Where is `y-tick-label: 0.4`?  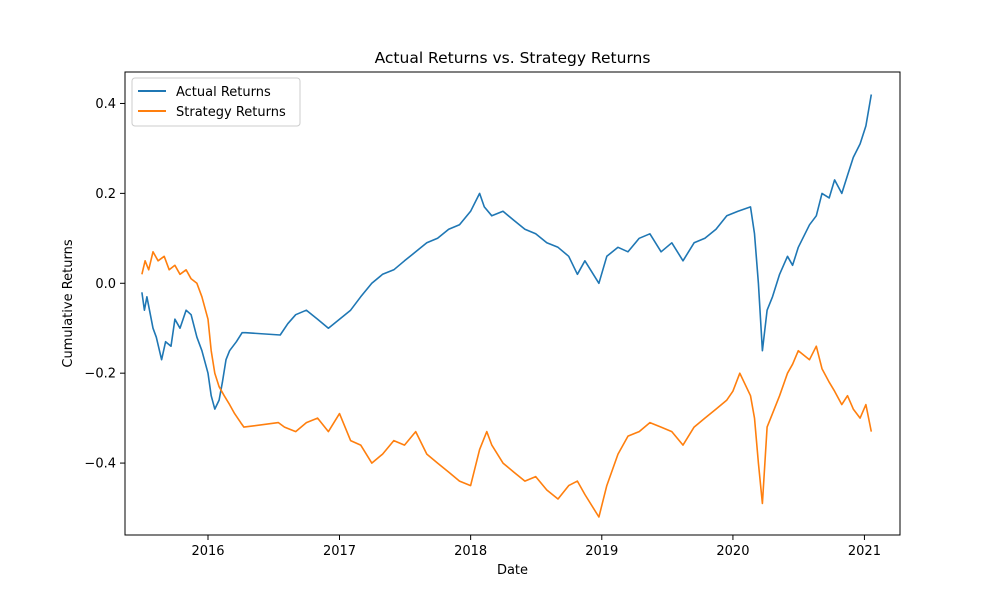
y-tick-label: 0.4 is located at coordinates (105, 104).